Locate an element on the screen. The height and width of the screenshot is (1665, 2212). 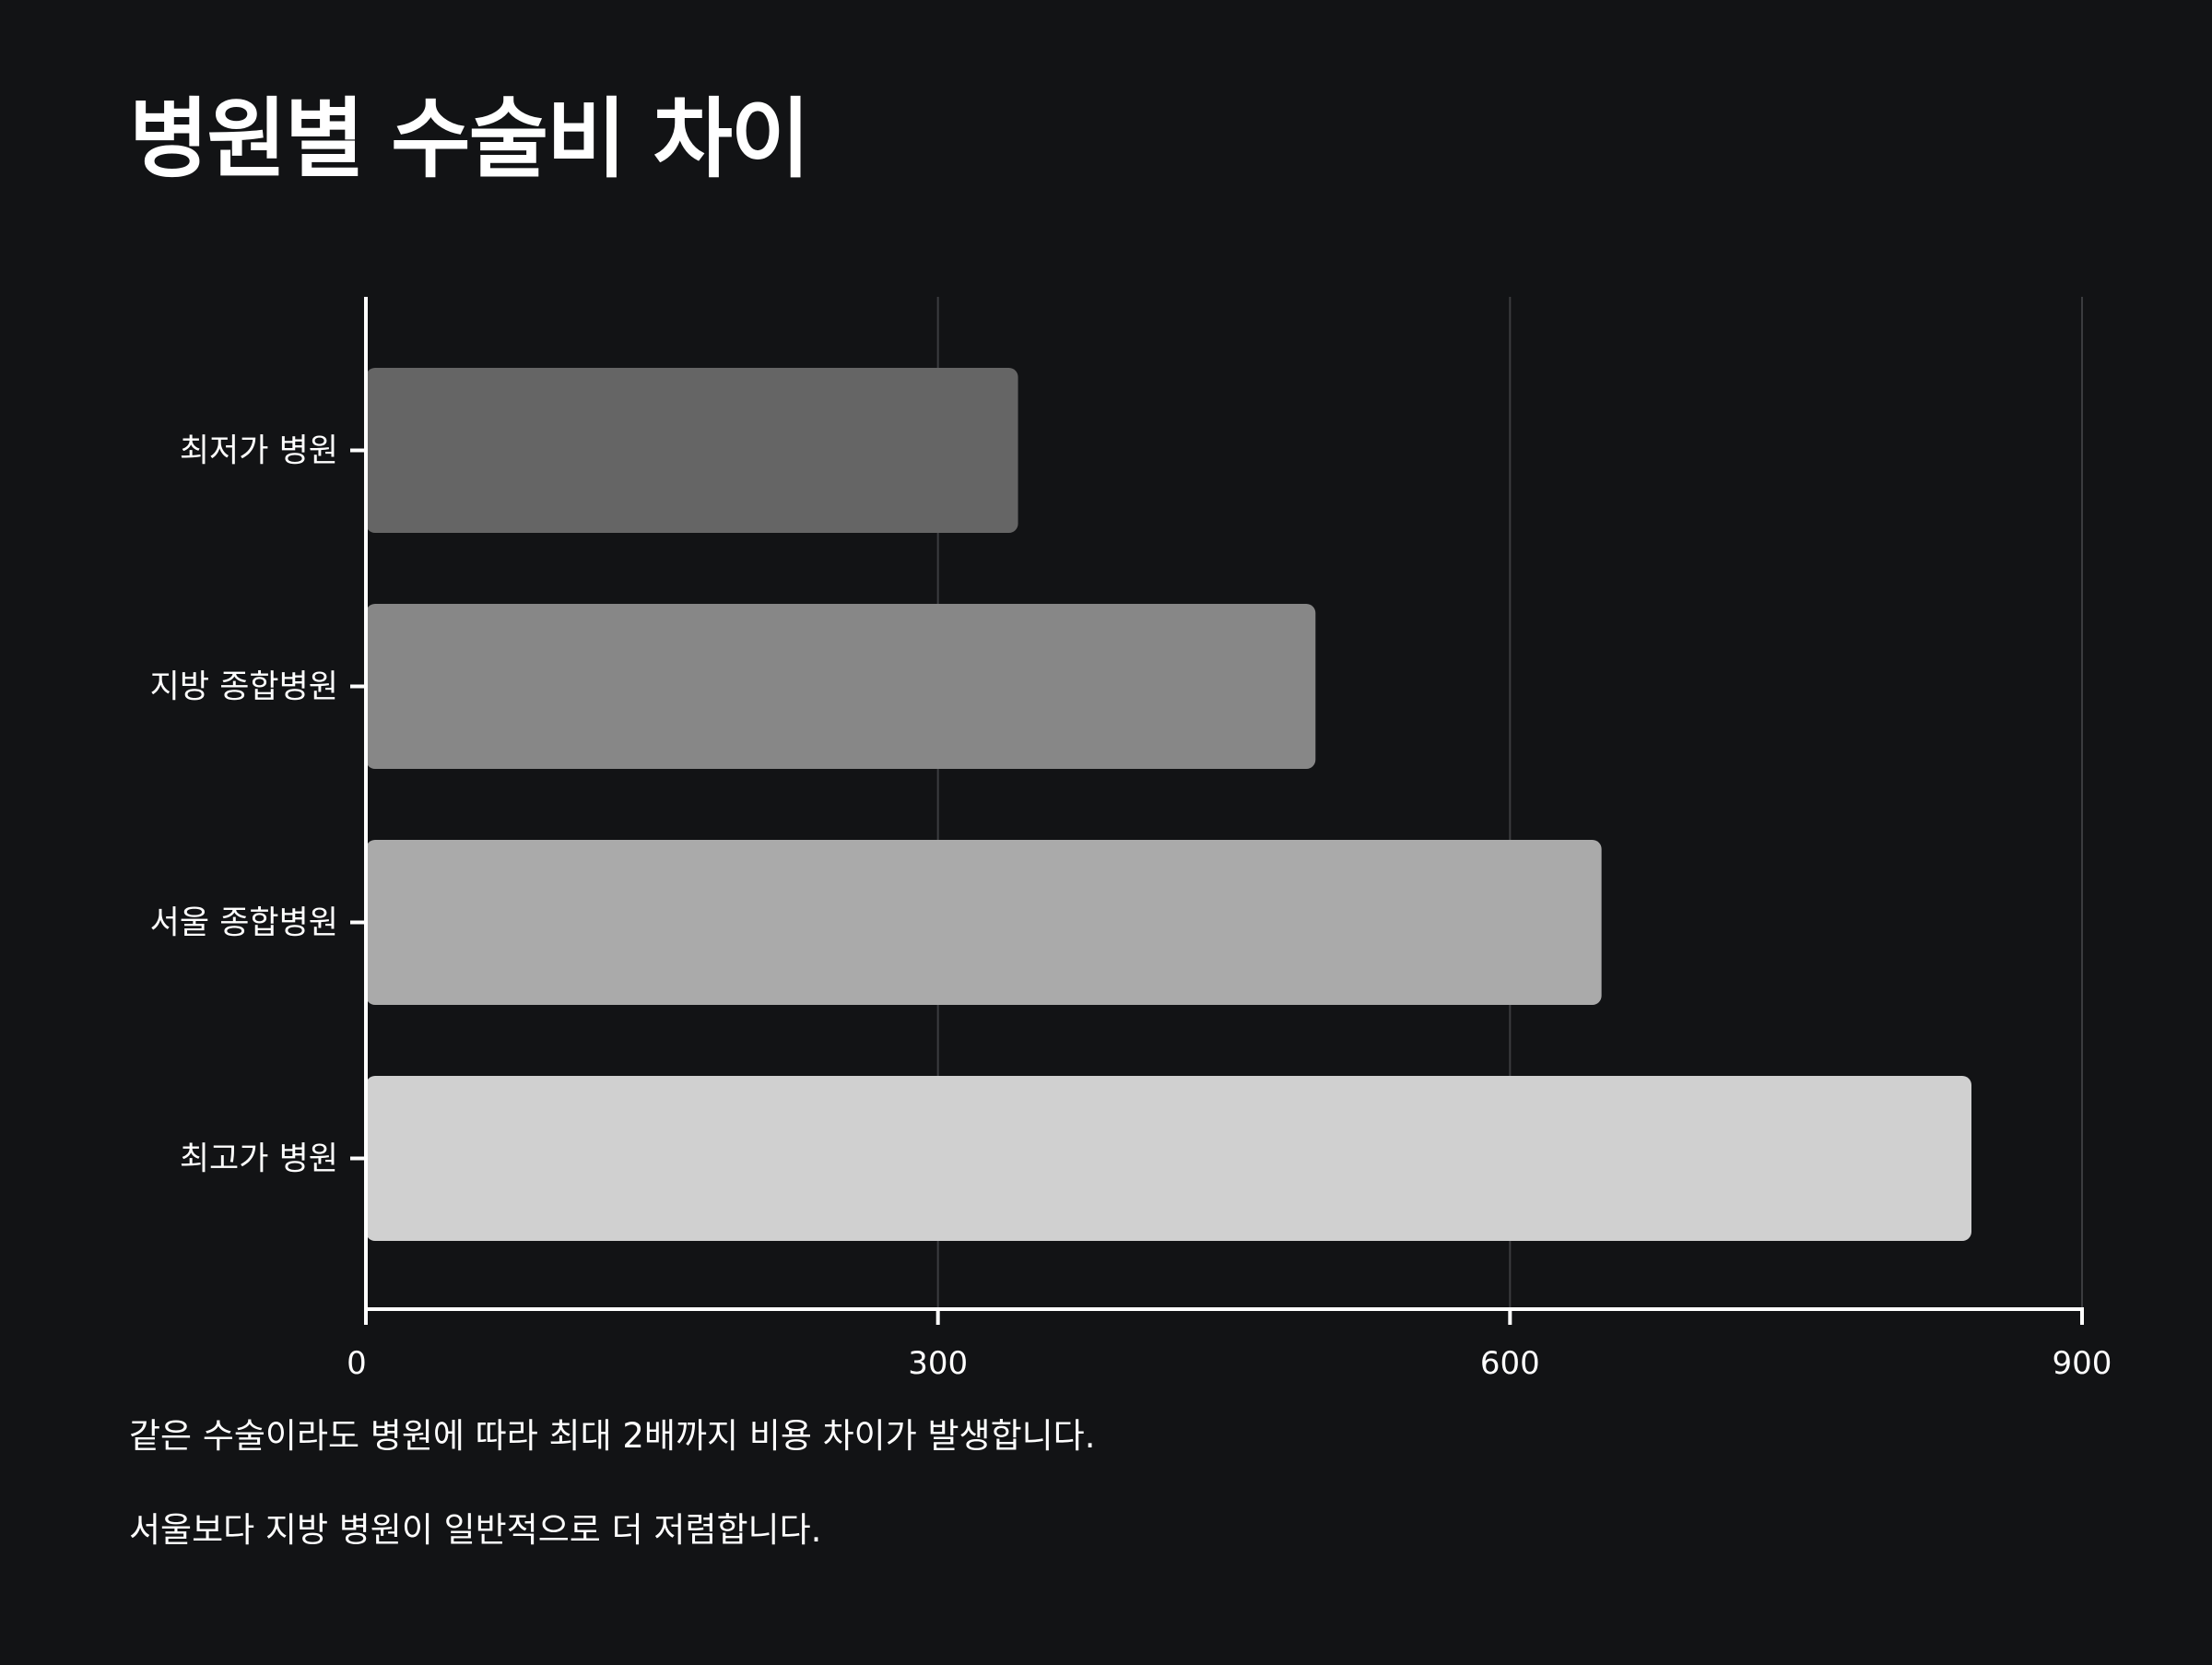
x-tick-label-600: 600 is located at coordinates (1510, 1363).